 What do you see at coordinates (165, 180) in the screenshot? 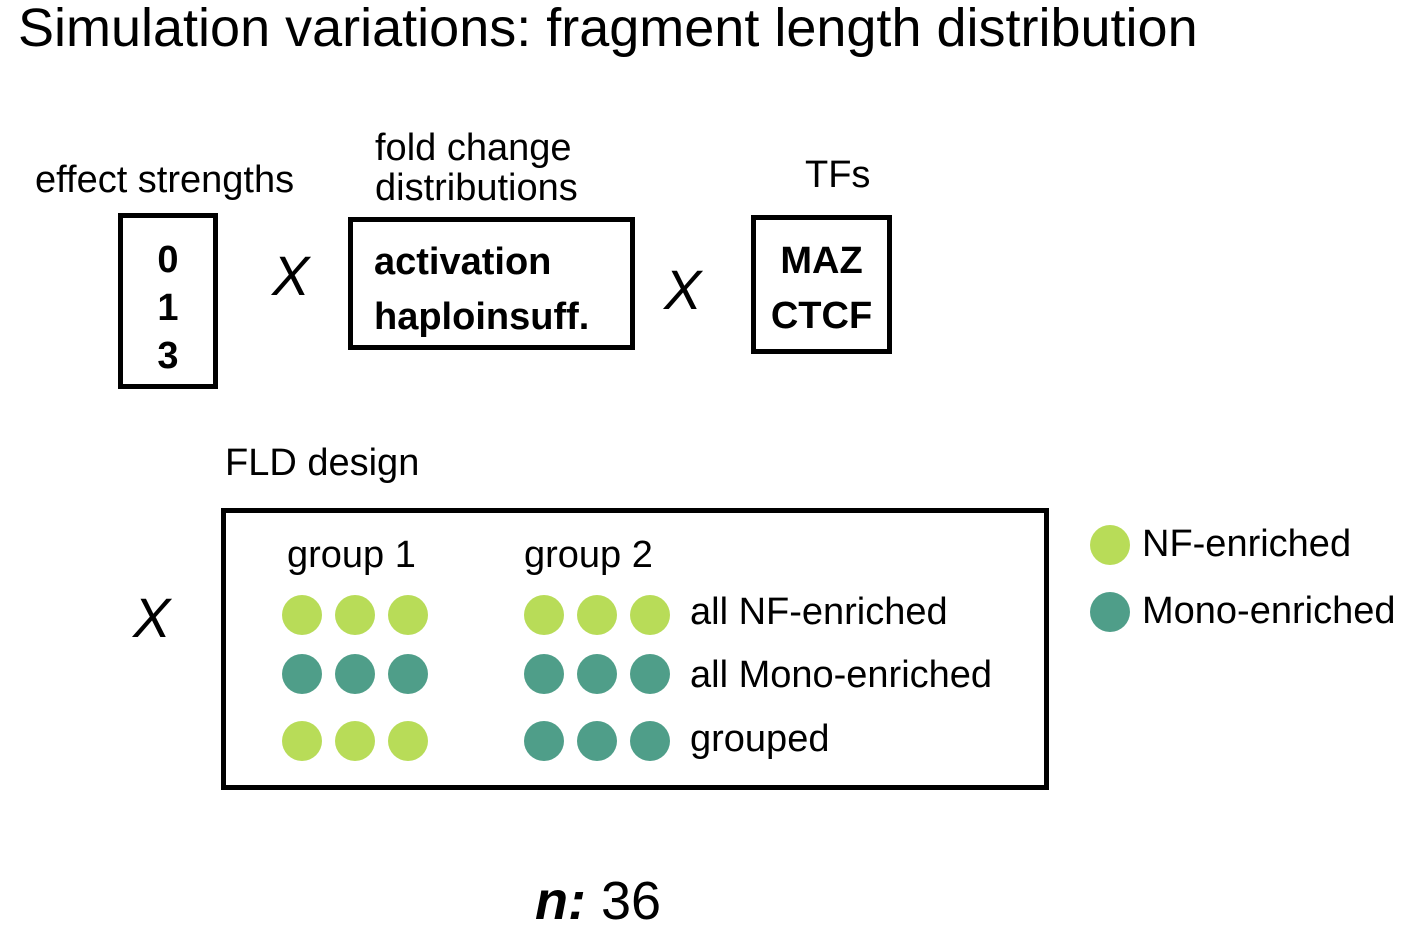
I see `effect-strengths-label: effect strengths` at bounding box center [165, 180].